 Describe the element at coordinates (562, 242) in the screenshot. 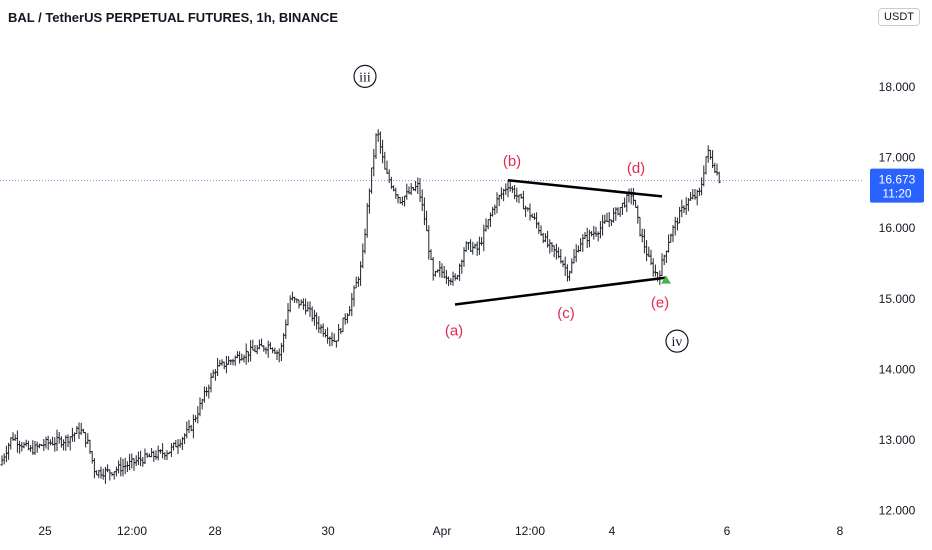

I see `triangle-trendlines` at that location.